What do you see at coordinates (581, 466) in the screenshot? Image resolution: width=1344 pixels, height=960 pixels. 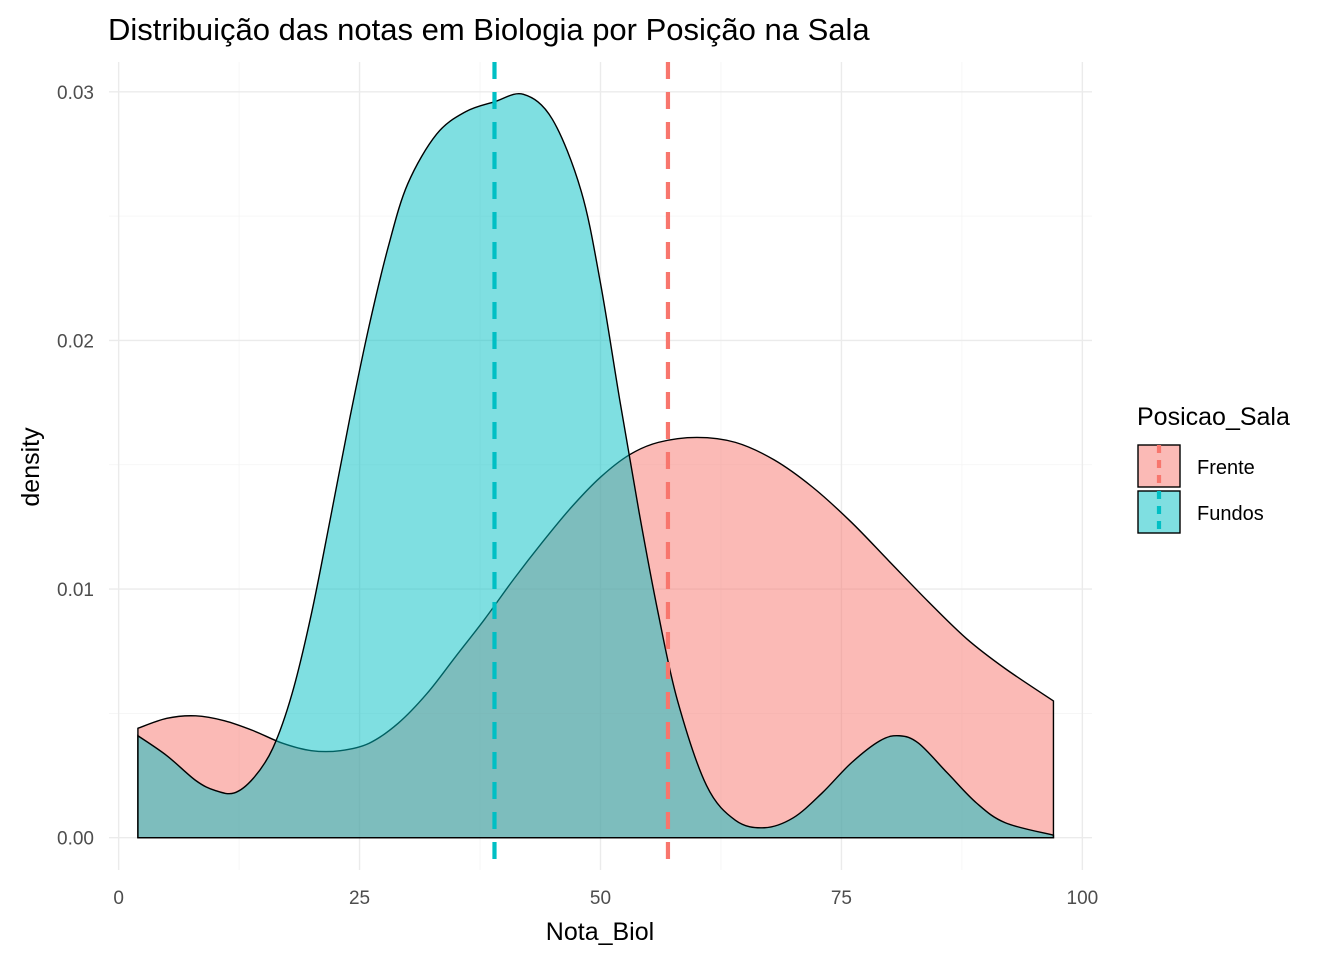 I see `mean-lines` at bounding box center [581, 466].